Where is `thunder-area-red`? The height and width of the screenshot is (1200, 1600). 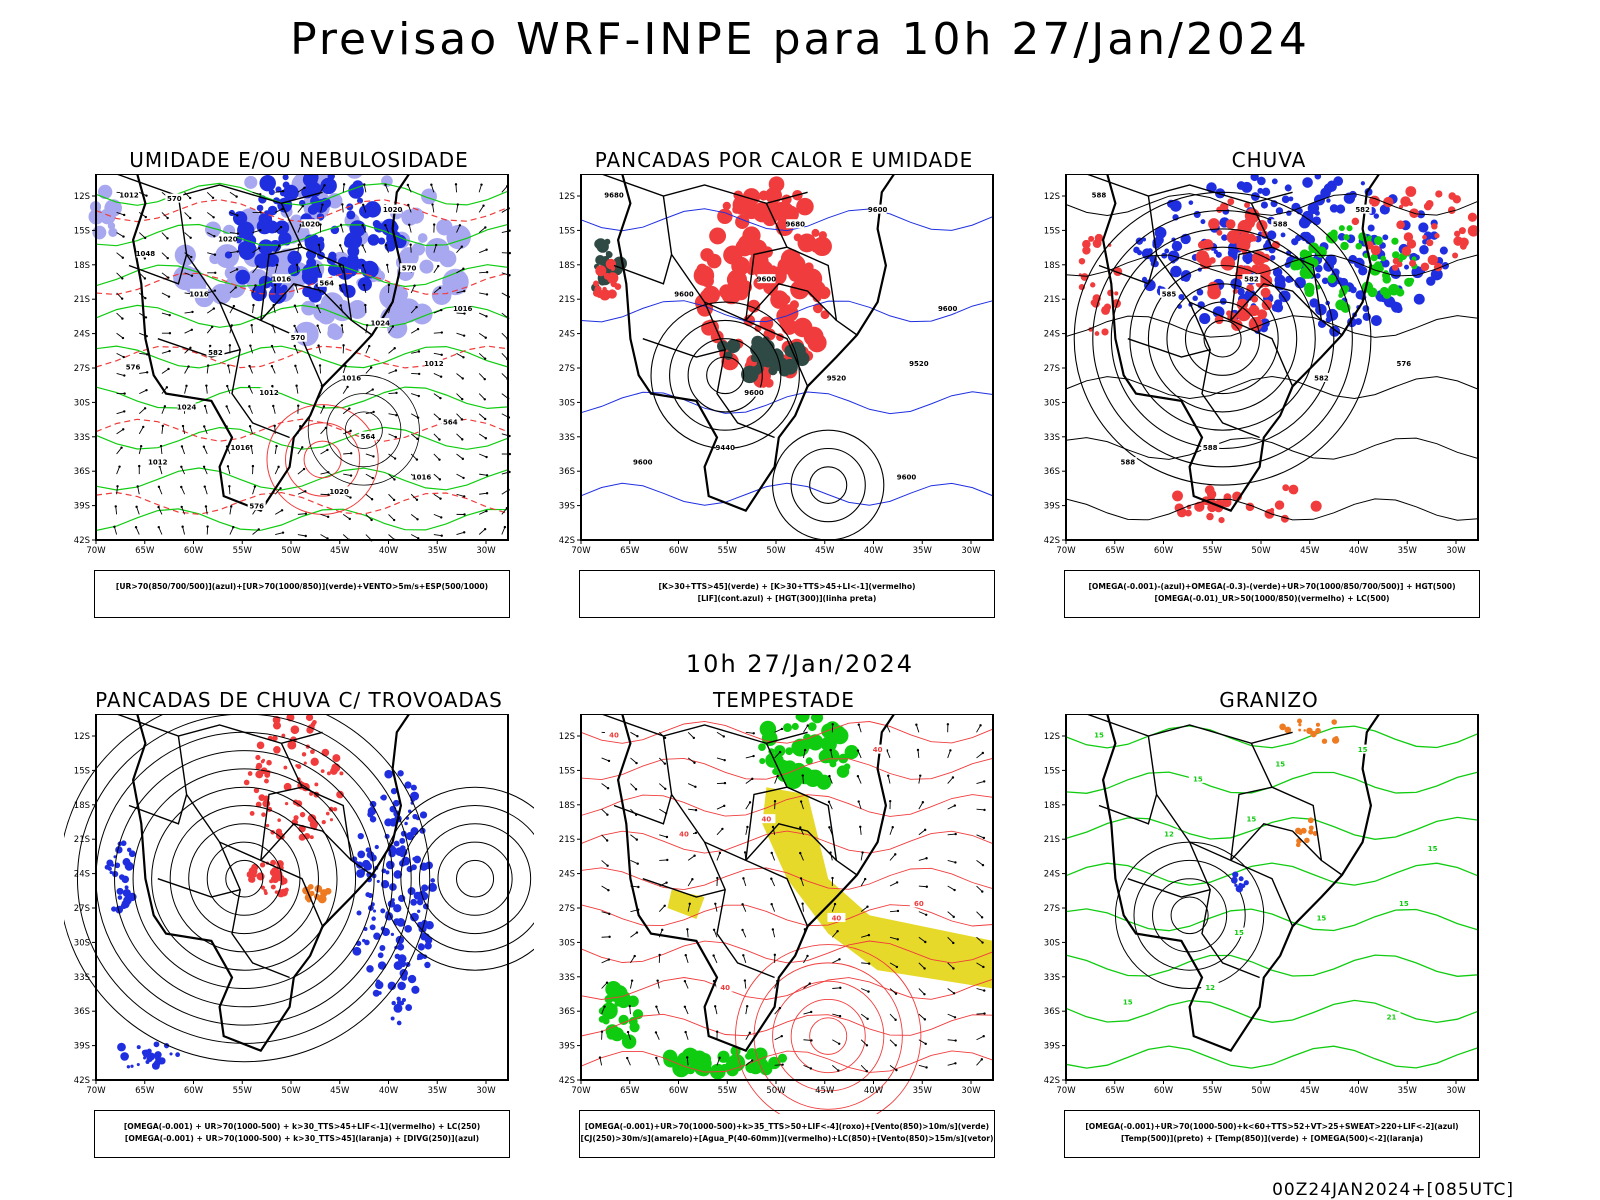
thunder-area-red is located at coordinates (246, 782).